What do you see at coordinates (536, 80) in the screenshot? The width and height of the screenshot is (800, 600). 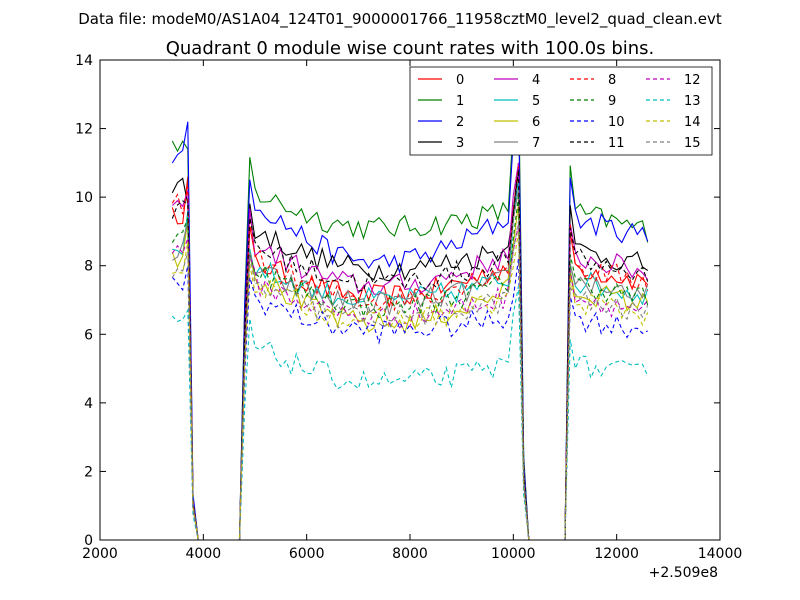 I see `legend-label-4: 4` at bounding box center [536, 80].